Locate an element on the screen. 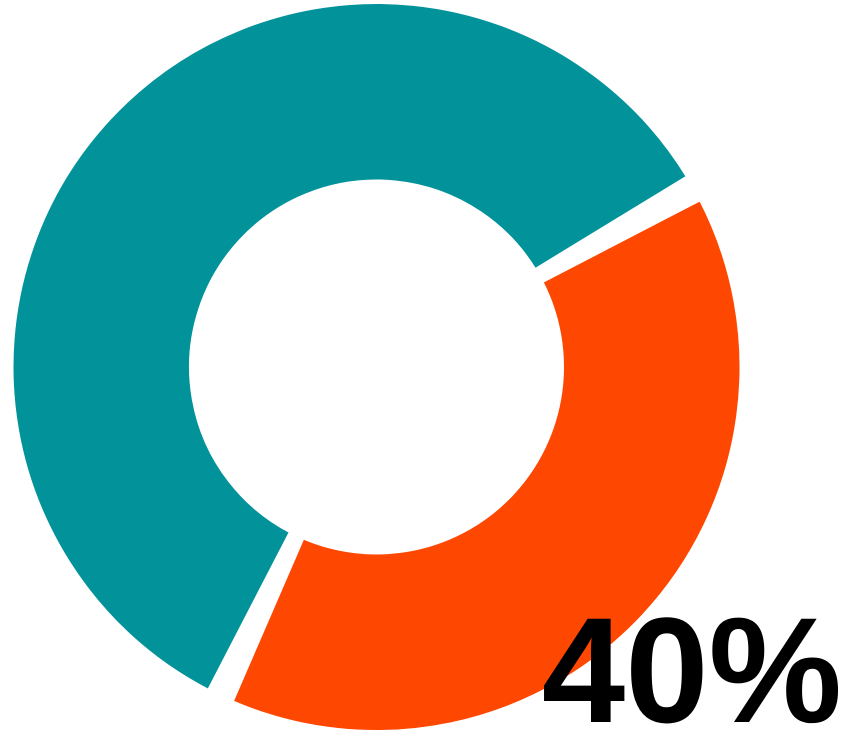 The image size is (847, 734). data-label: 40% is located at coordinates (692, 660).